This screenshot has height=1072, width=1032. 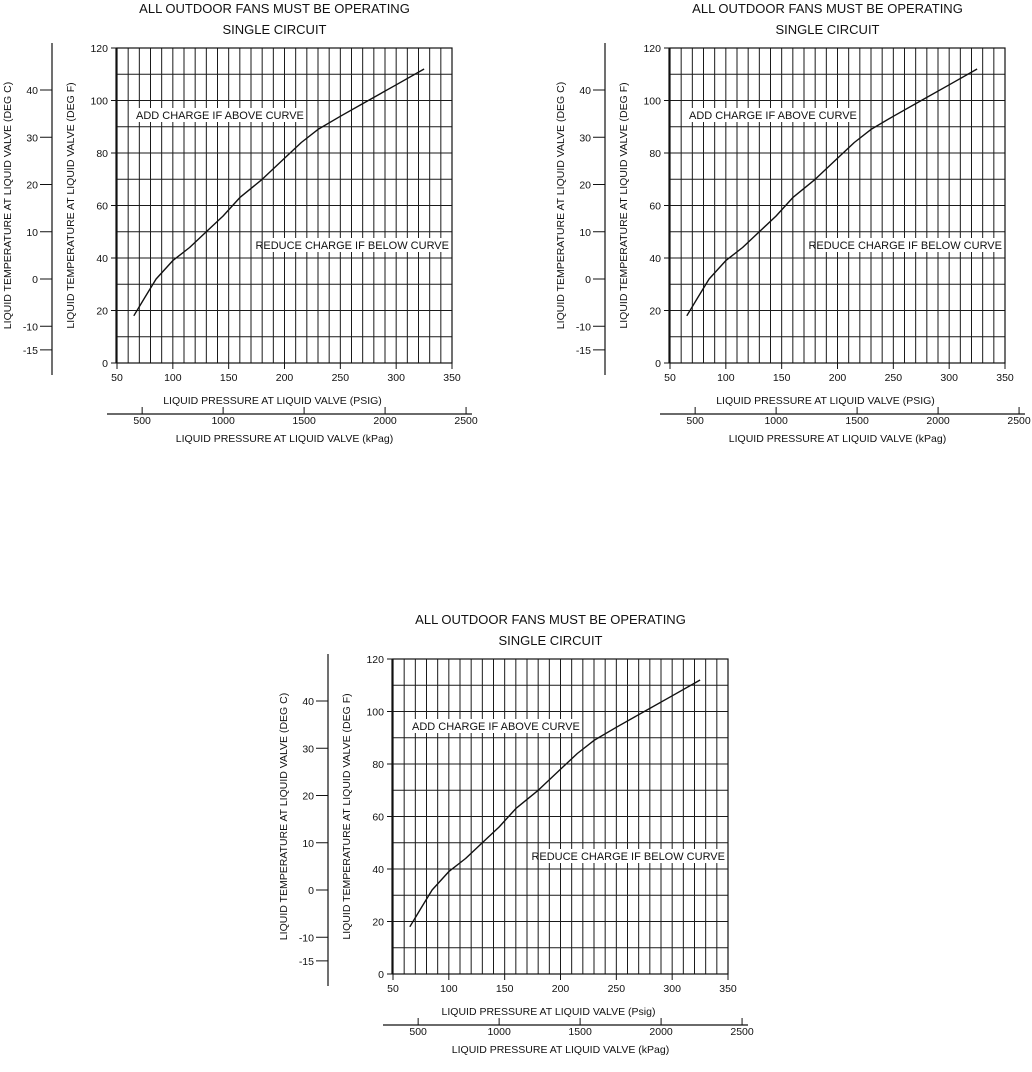 What do you see at coordinates (499, 1032) in the screenshot?
I see `x2-tick-label: 1000` at bounding box center [499, 1032].